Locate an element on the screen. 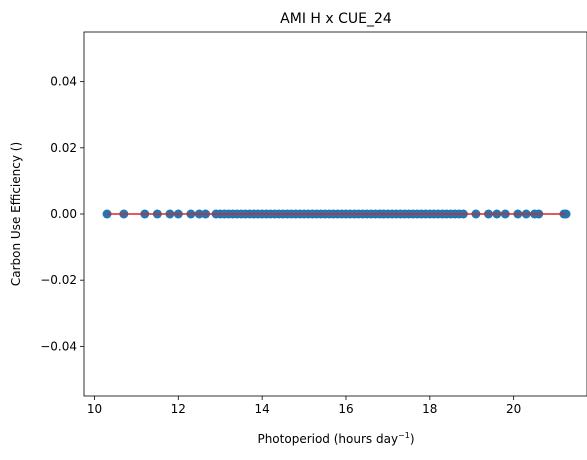  y-tick-label: 0.00 is located at coordinates (63, 214).